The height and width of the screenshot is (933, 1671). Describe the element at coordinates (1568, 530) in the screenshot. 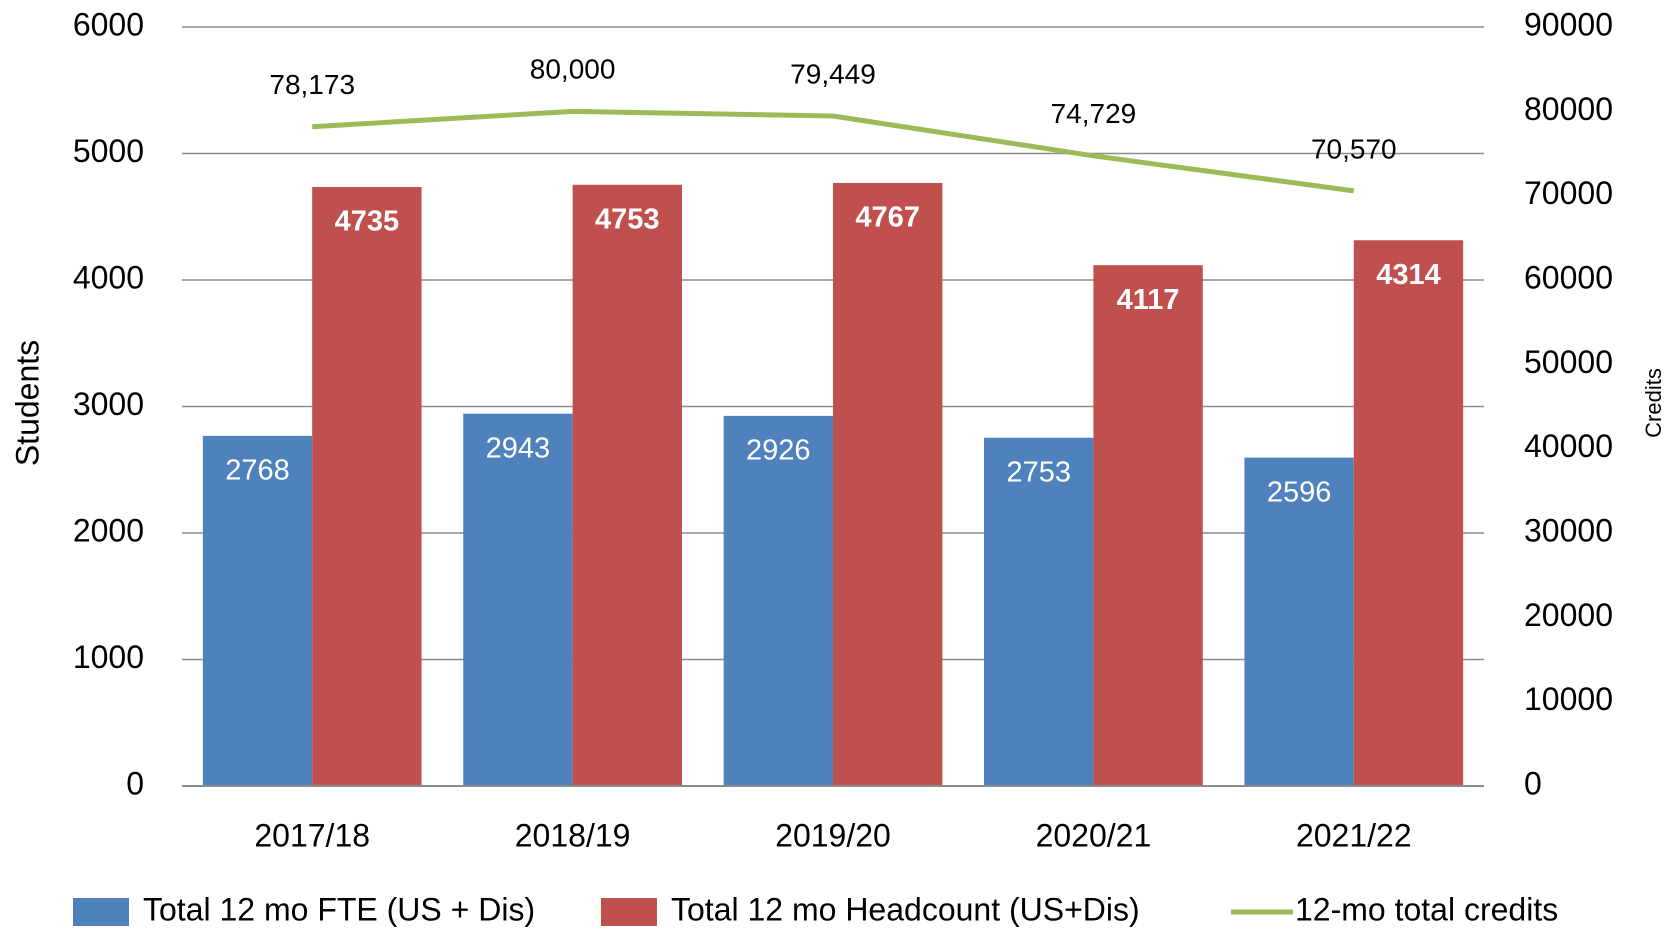

I see `y2-tick-label: 30000` at that location.